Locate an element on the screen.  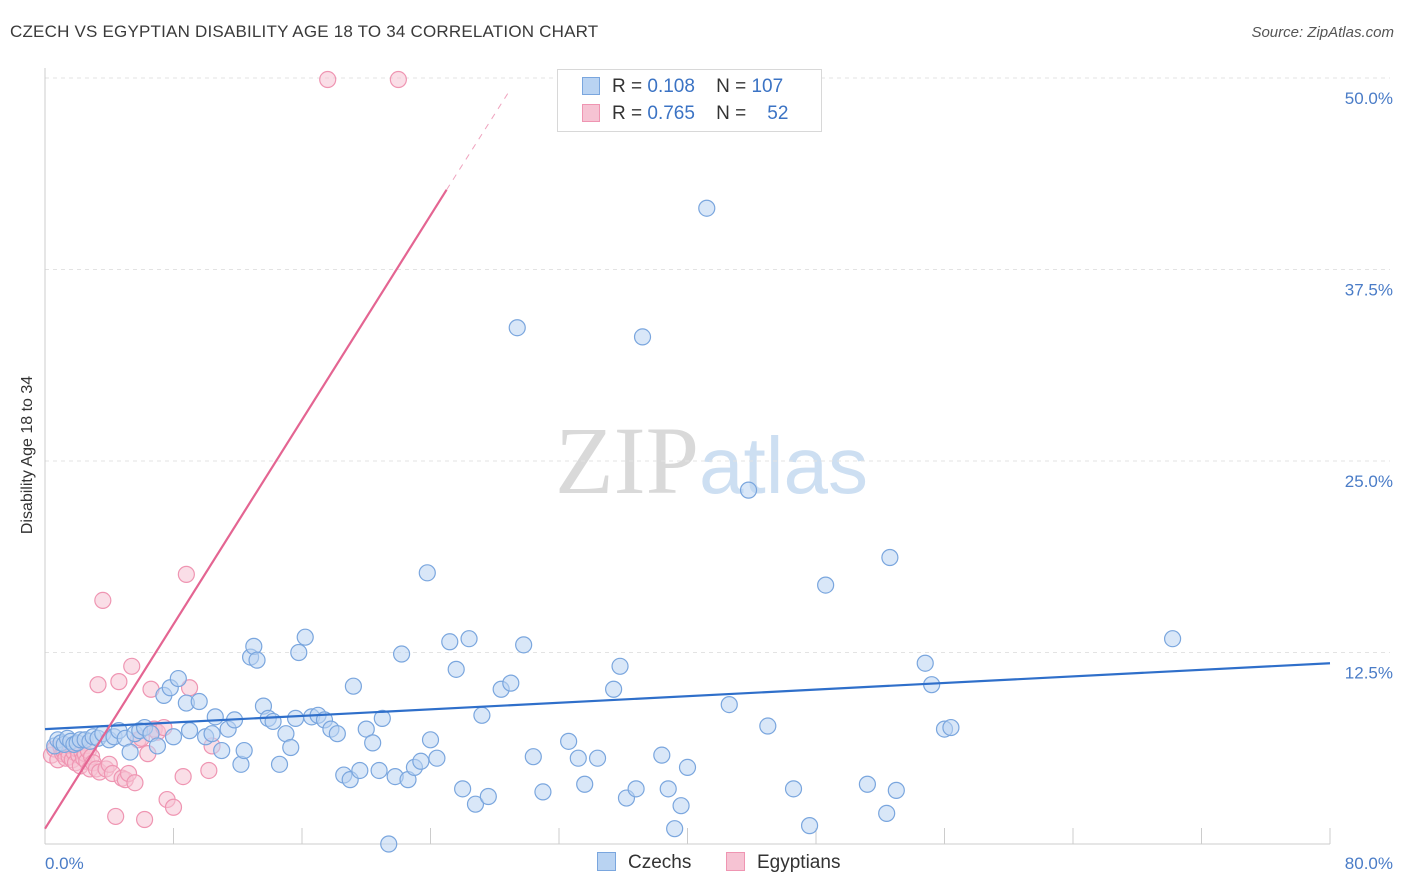
bottom-legend-swatch-egyptians is located at coordinates (735, 861).